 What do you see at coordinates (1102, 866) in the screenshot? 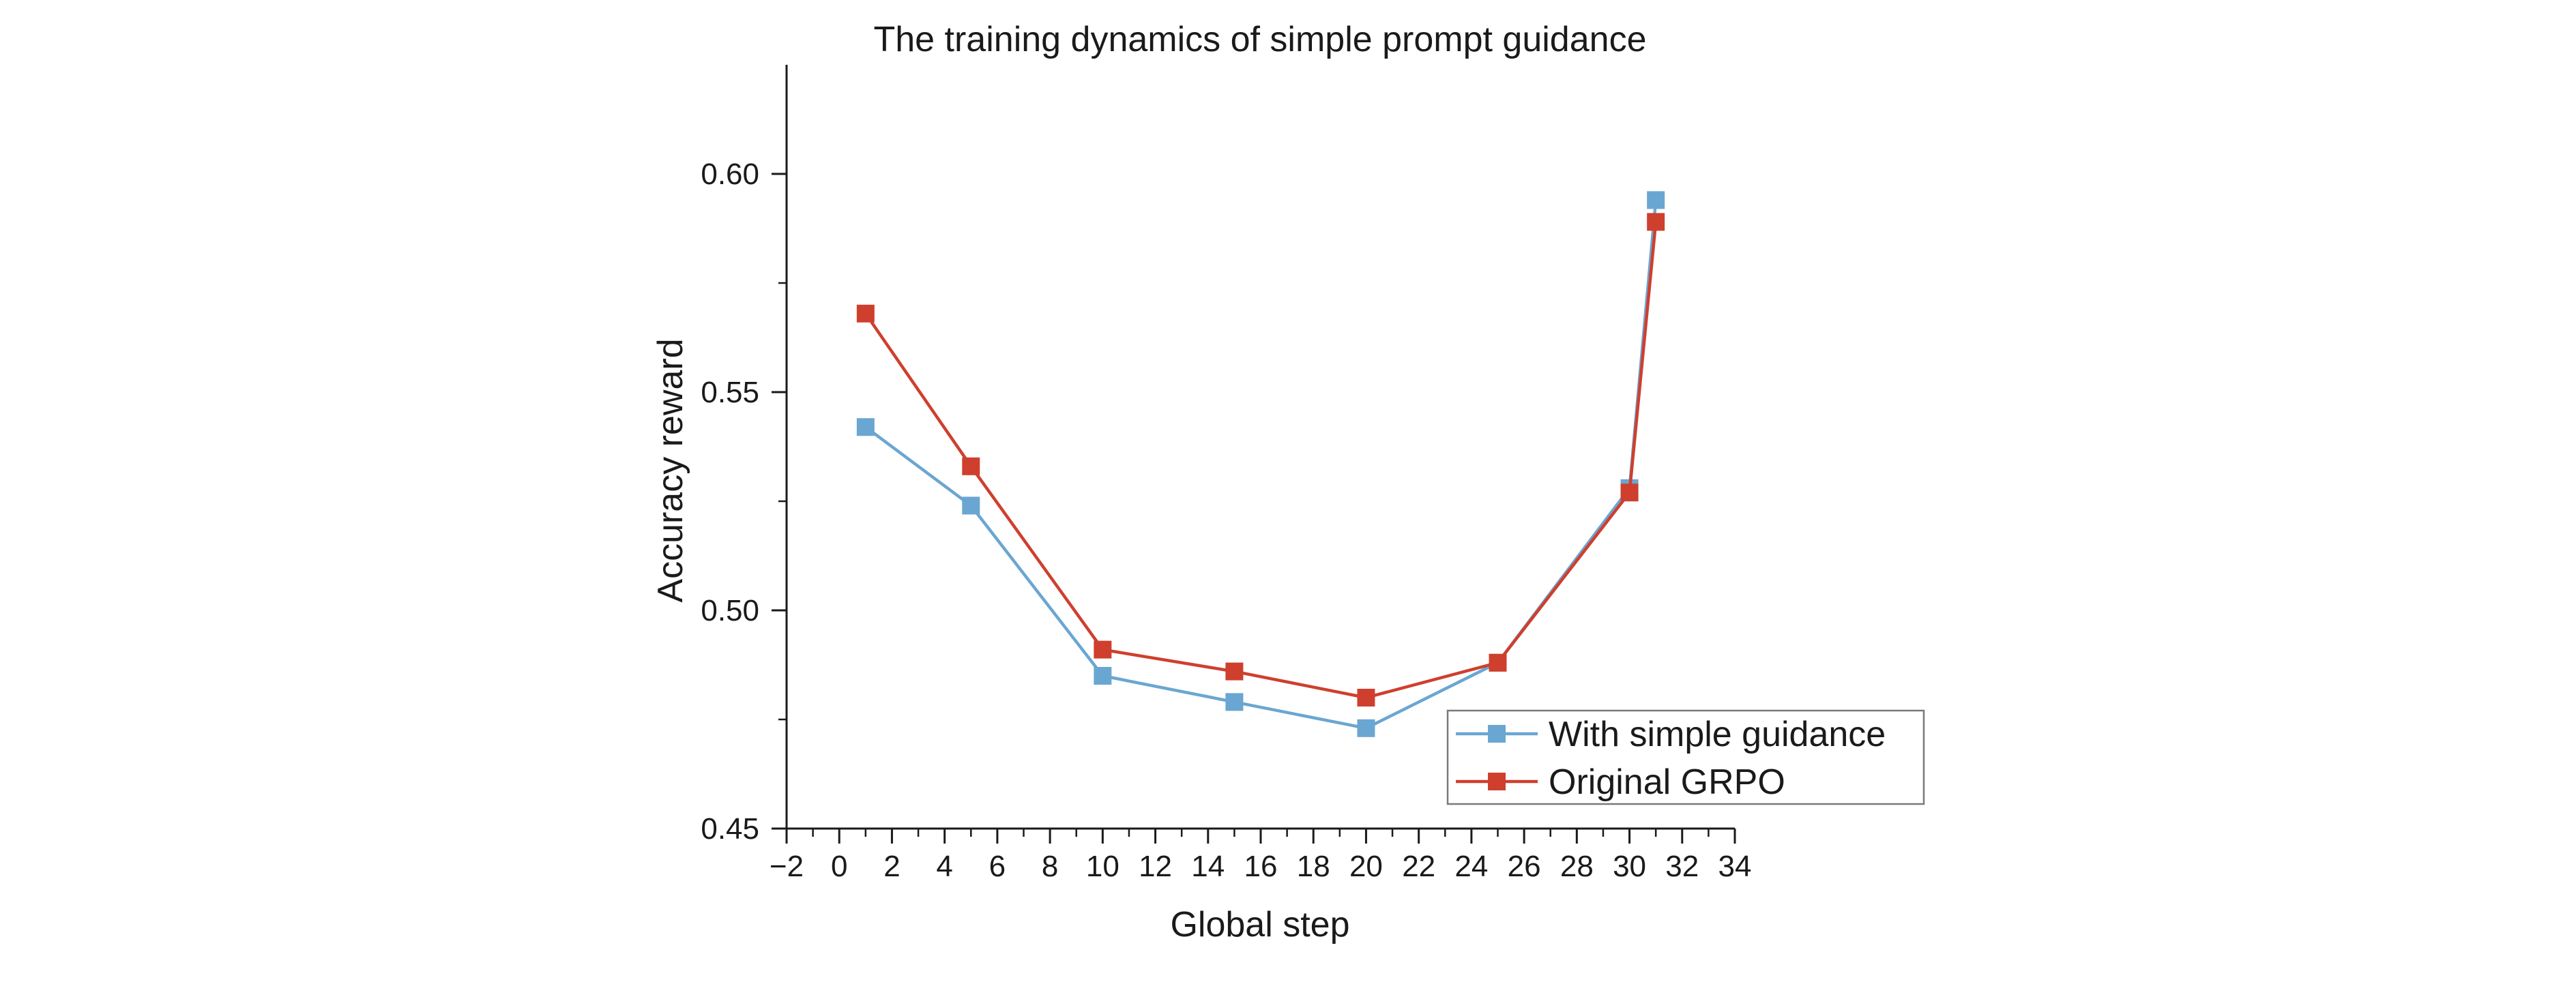
I see `x-tick-label: 10` at bounding box center [1102, 866].